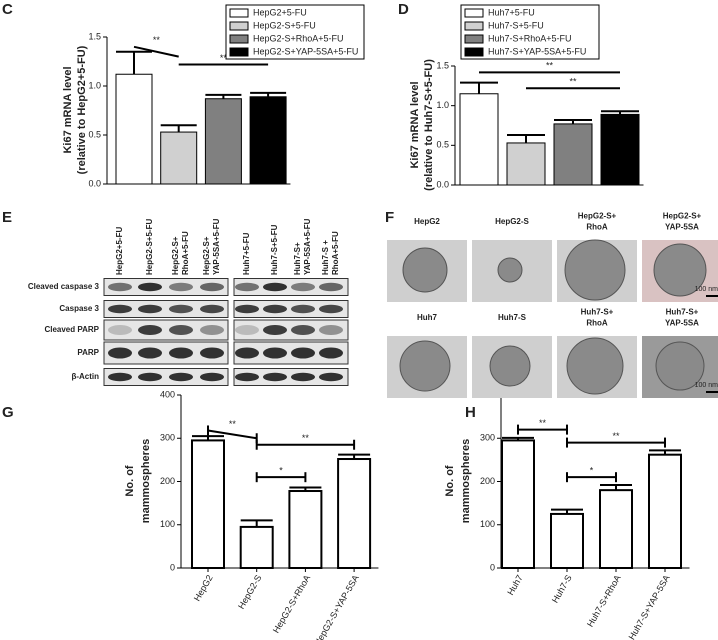  I want to click on x-tick-label: HepG2-S, so click(249, 592).